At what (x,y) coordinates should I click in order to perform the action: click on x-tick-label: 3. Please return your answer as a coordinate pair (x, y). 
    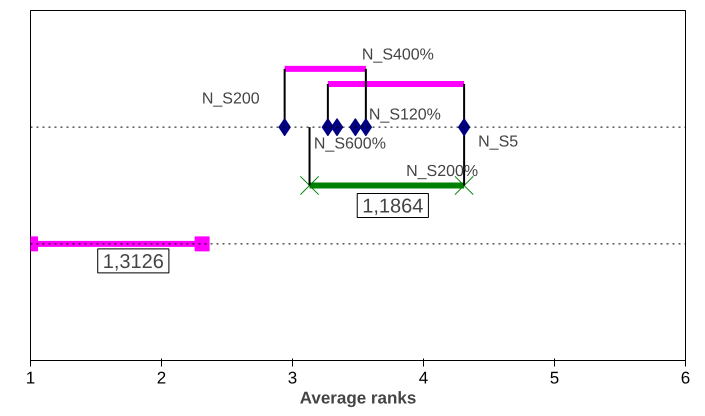
    Looking at the image, I should click on (293, 378).